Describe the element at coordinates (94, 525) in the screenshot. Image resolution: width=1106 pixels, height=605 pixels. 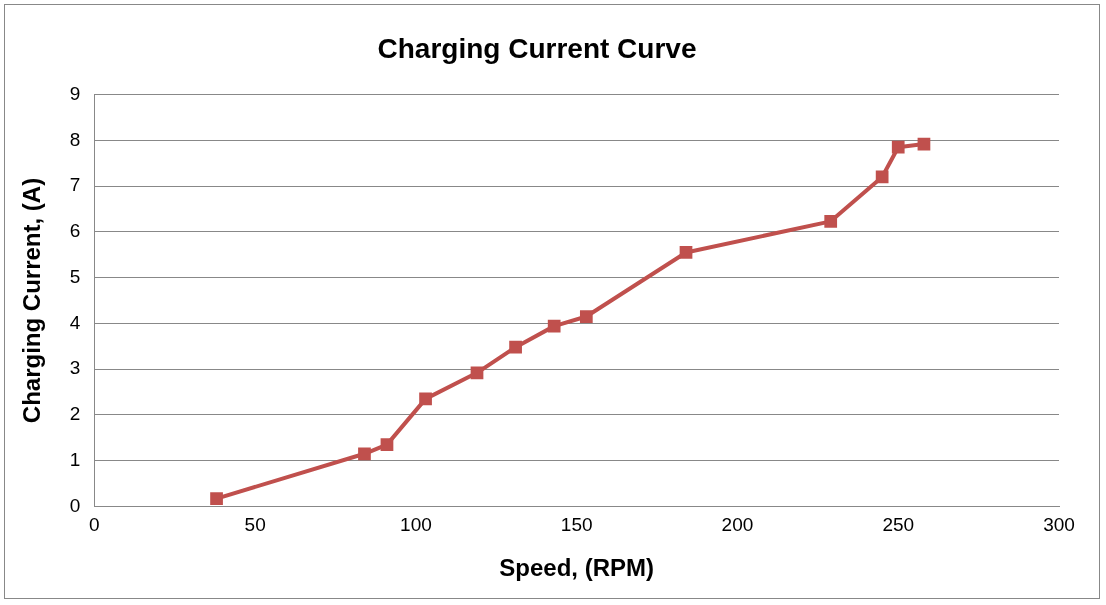
I see `x-tick-label: 0` at that location.